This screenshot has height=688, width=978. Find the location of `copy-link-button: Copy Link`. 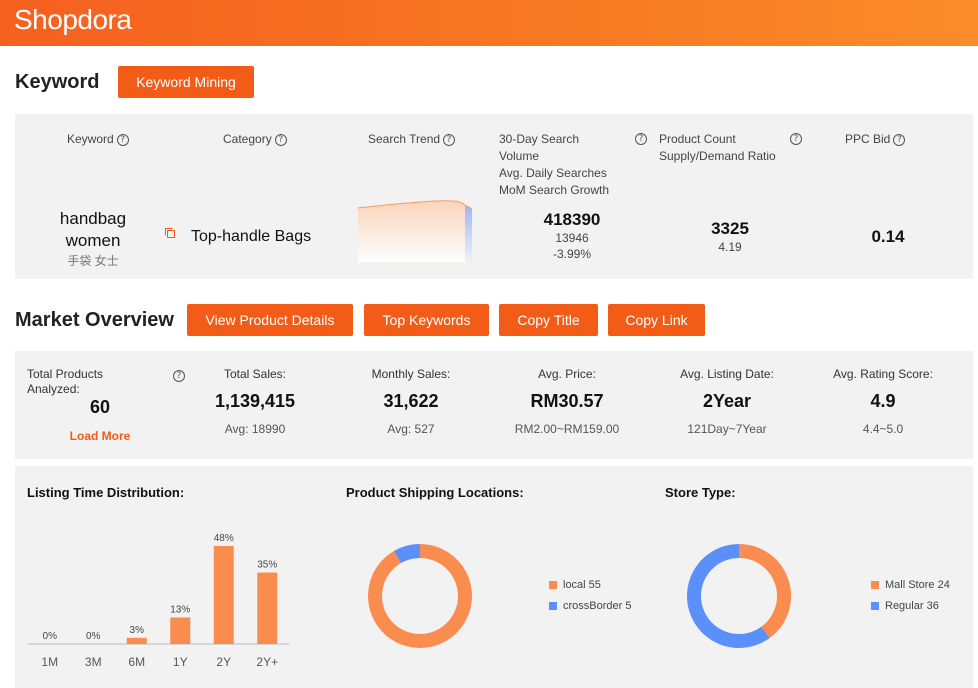

copy-link-button: Copy Link is located at coordinates (656, 320).